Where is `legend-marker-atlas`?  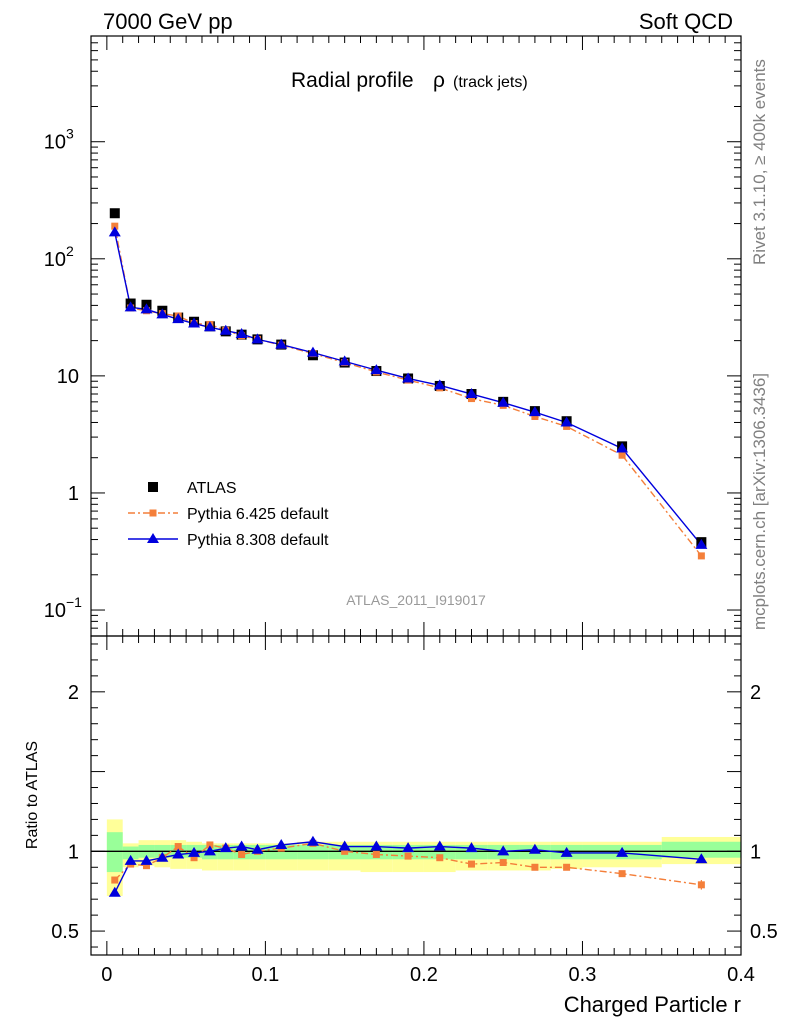
legend-marker-atlas is located at coordinates (153, 487).